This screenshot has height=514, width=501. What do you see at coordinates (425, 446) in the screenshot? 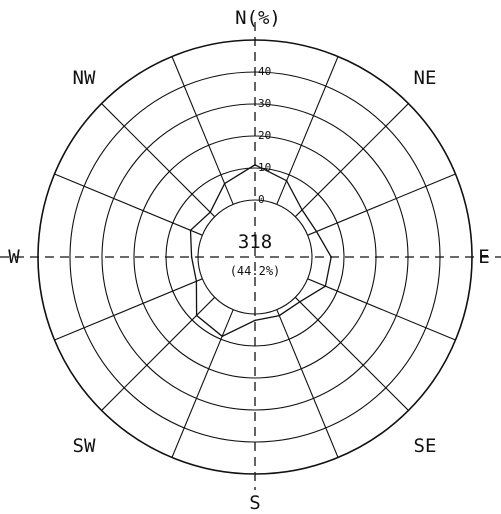
I see `direction-label-se: SE` at bounding box center [425, 446].